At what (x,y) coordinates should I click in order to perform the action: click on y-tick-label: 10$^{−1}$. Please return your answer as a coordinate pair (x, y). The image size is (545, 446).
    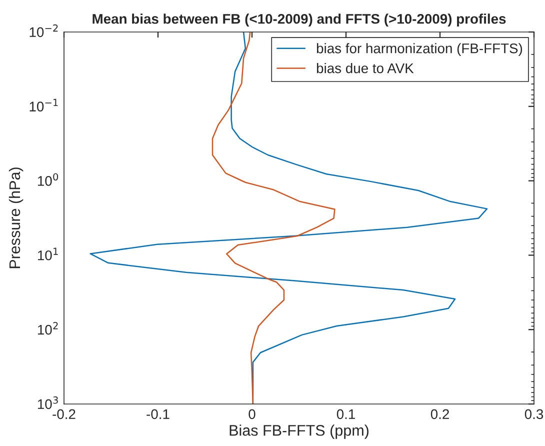
    Looking at the image, I should click on (44, 105).